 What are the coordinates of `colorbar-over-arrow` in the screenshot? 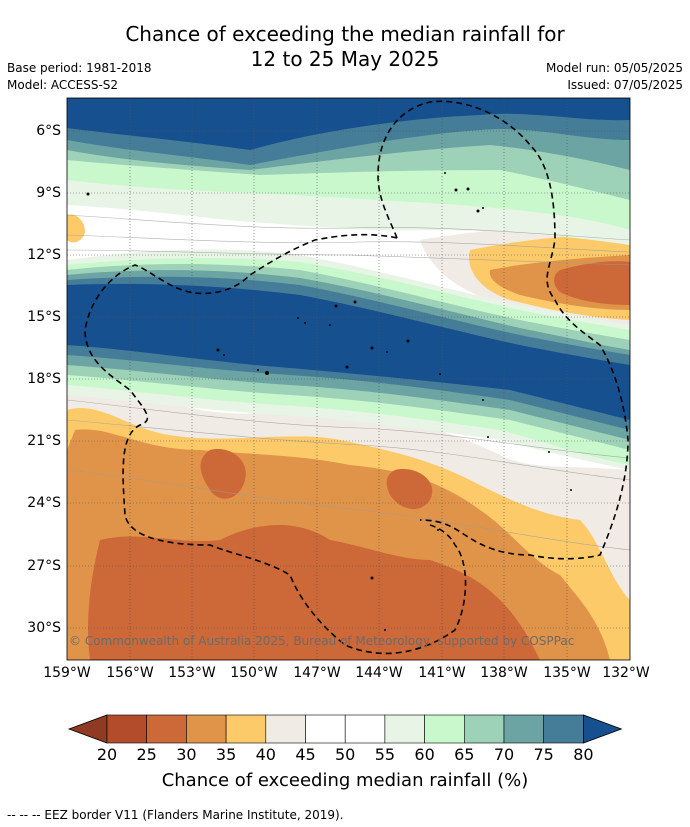 It's located at (603, 729).